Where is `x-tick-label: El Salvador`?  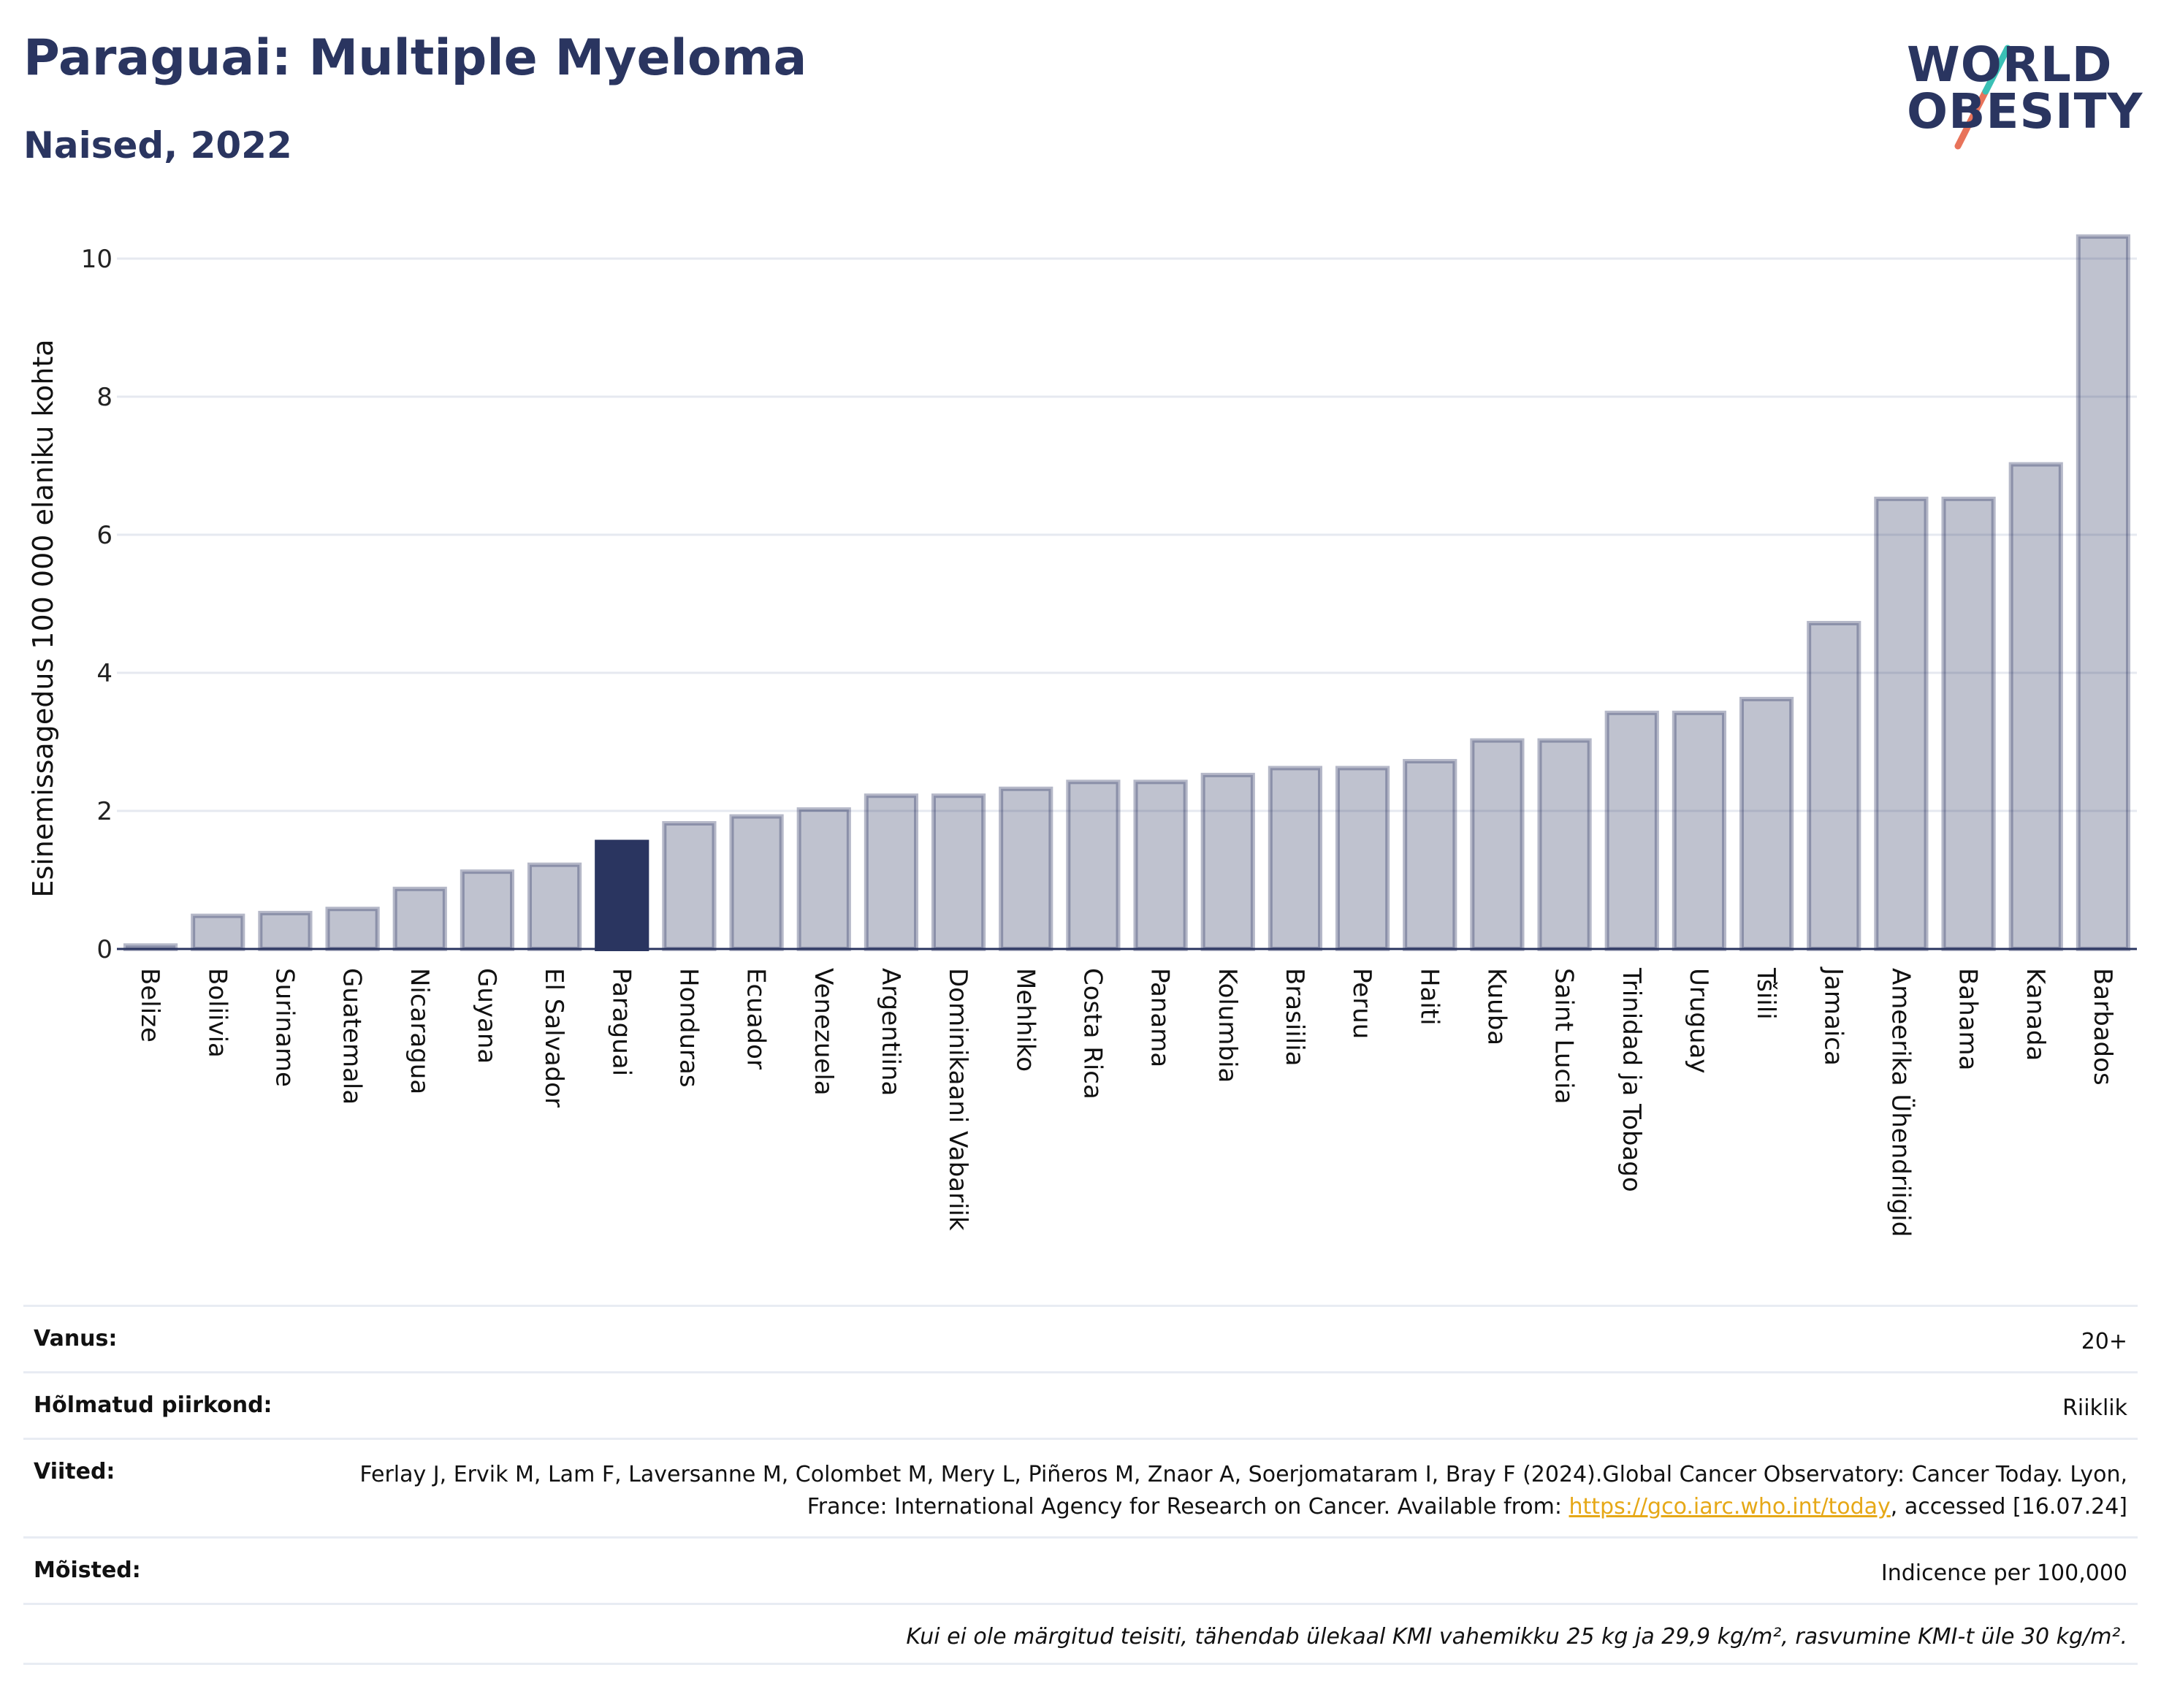
x-tick-label: El Salvador is located at coordinates (554, 1037).